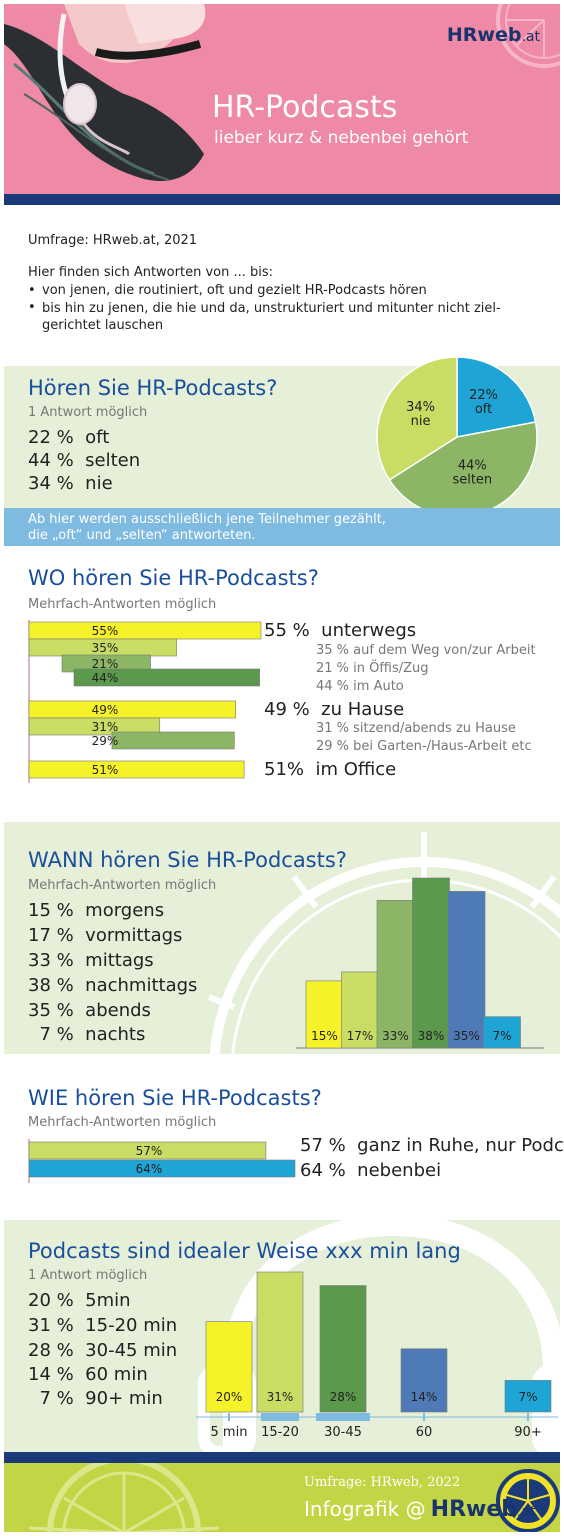  Describe the element at coordinates (371, 1170) in the screenshot. I see `s4-label: 64 % nebenbei` at that location.